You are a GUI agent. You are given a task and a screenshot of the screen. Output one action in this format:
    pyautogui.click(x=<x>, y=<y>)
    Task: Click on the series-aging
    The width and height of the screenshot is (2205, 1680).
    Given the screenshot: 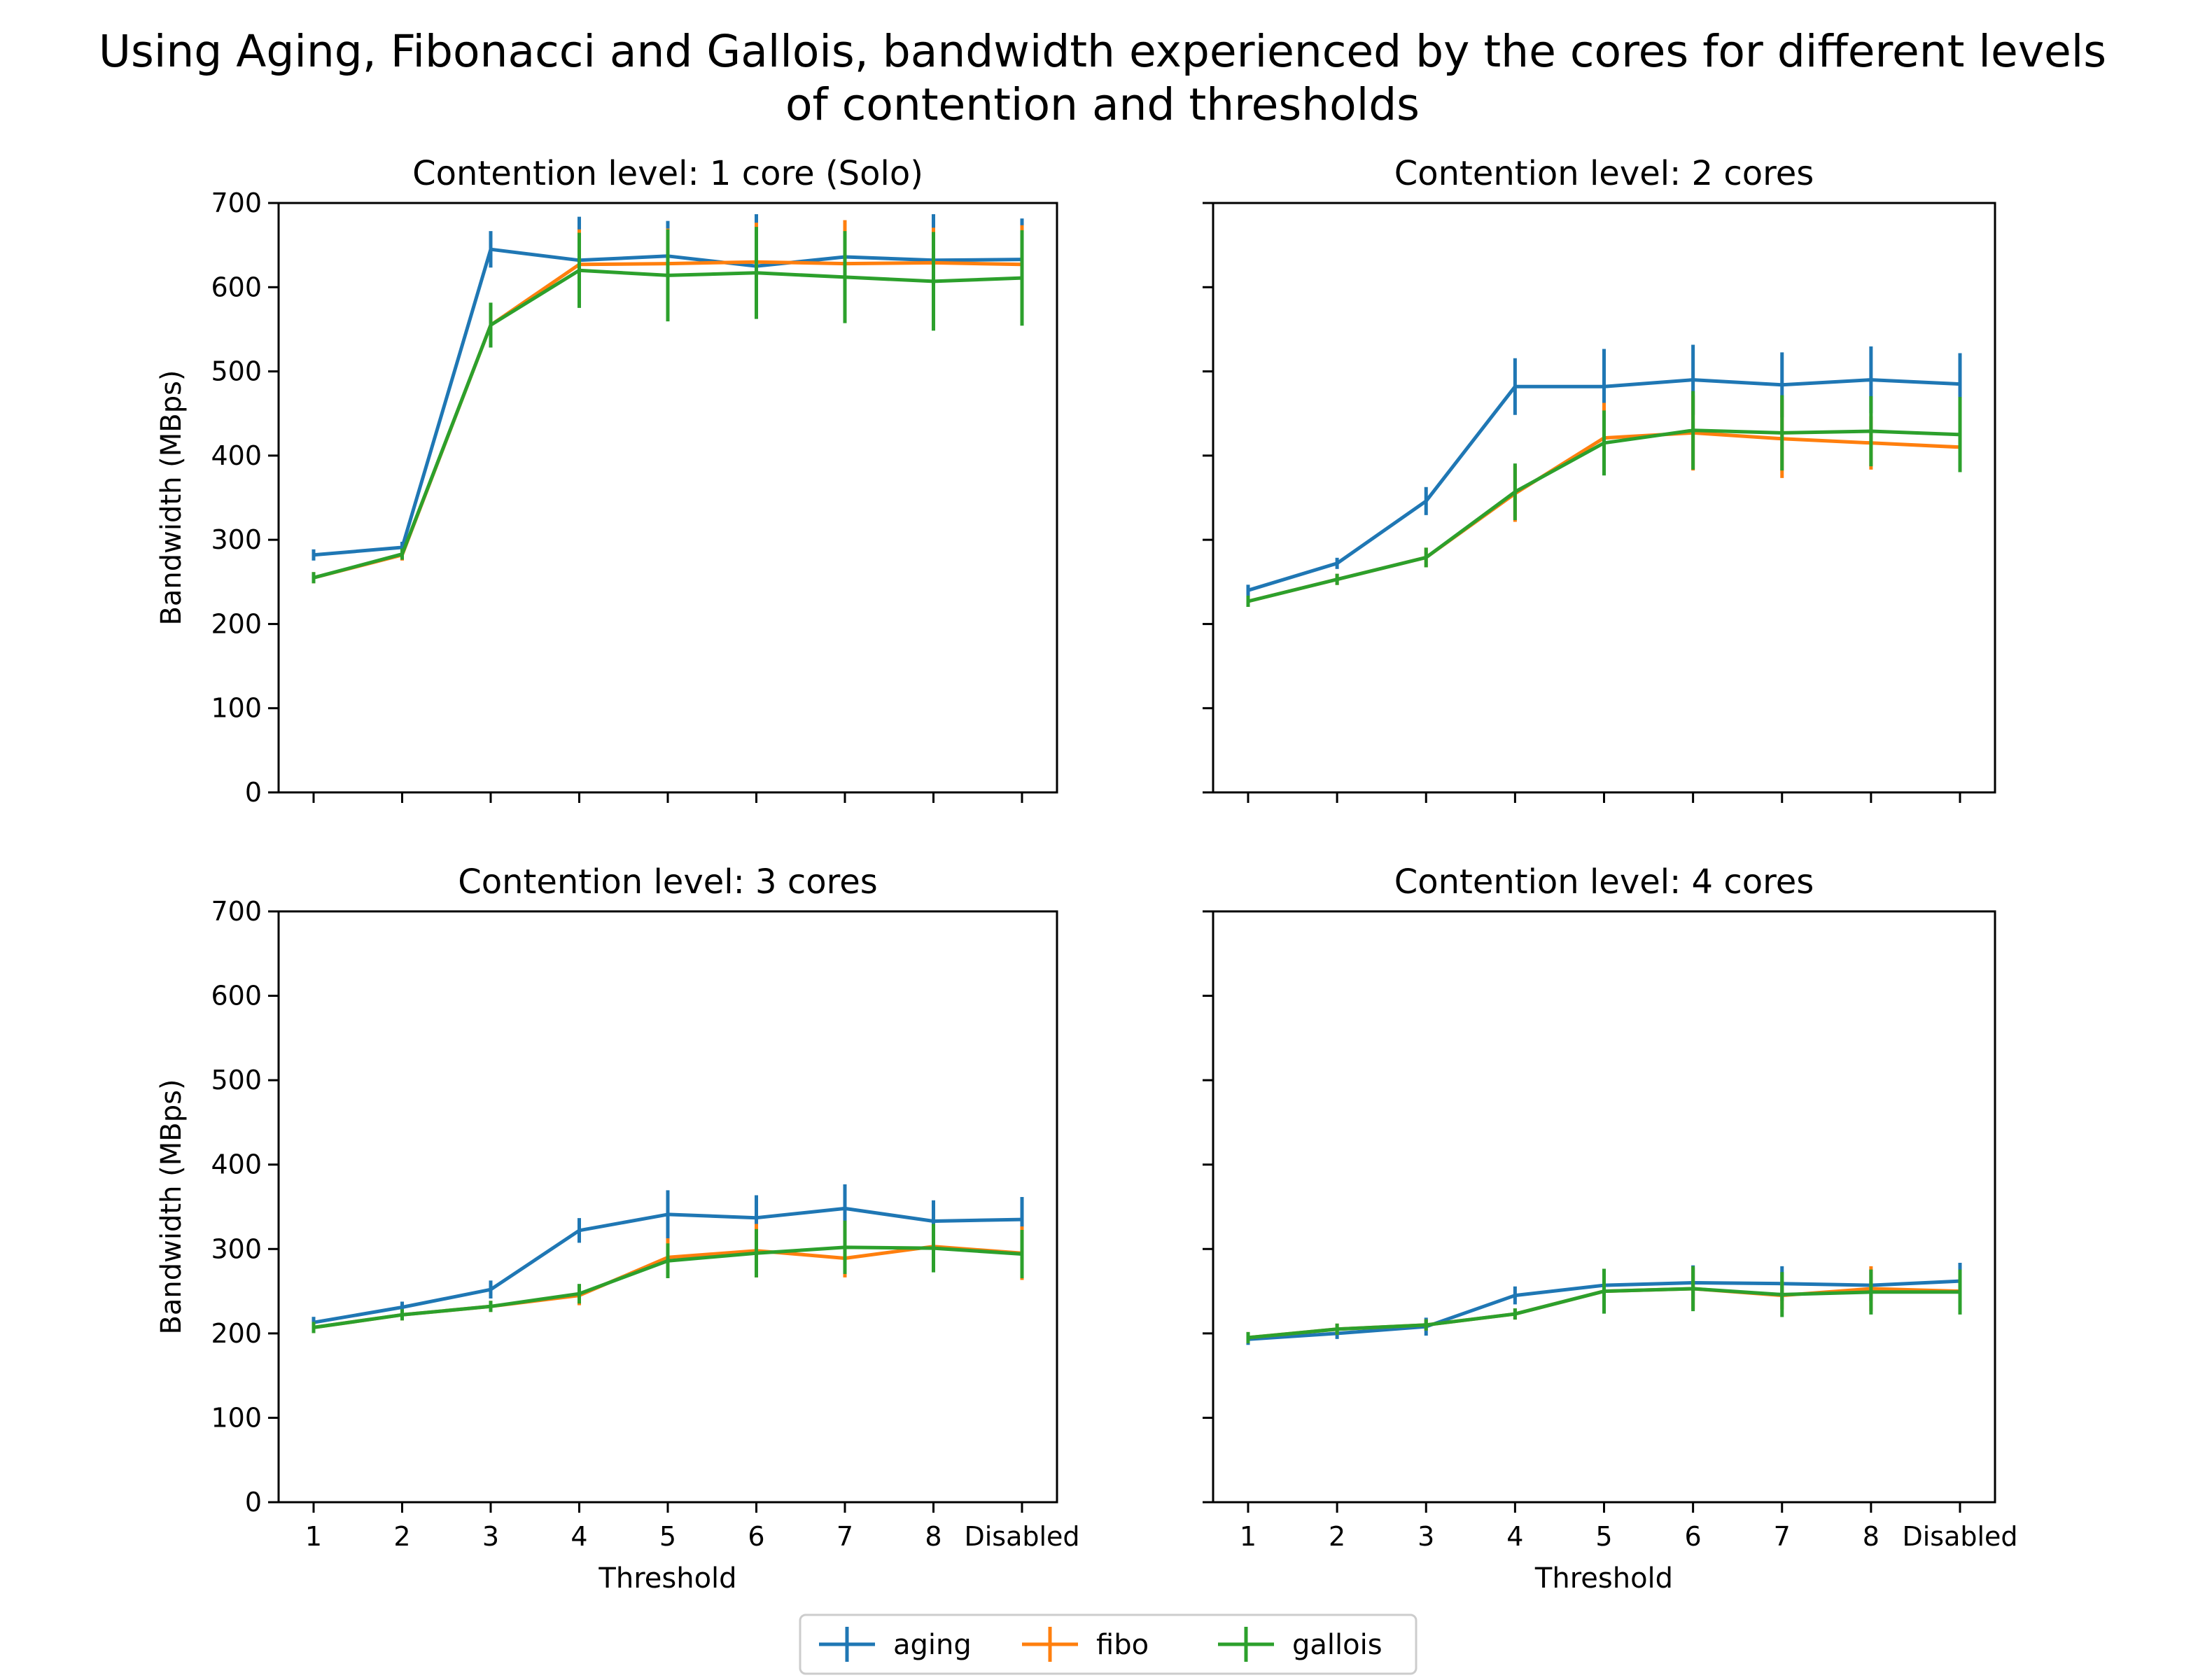 What is the action you would take?
    pyautogui.click(x=668, y=1256)
    